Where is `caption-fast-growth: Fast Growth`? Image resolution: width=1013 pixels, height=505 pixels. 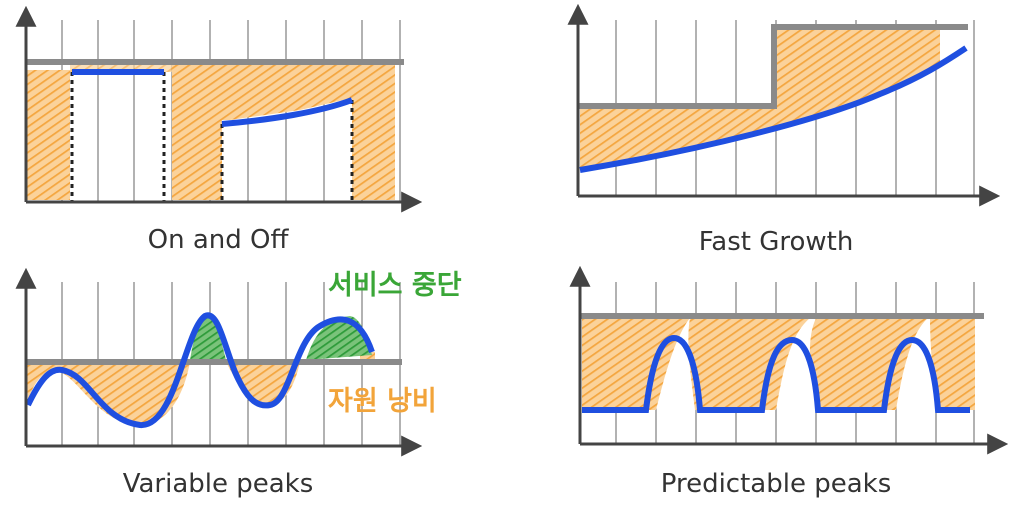 caption-fast-growth: Fast Growth is located at coordinates (776, 242).